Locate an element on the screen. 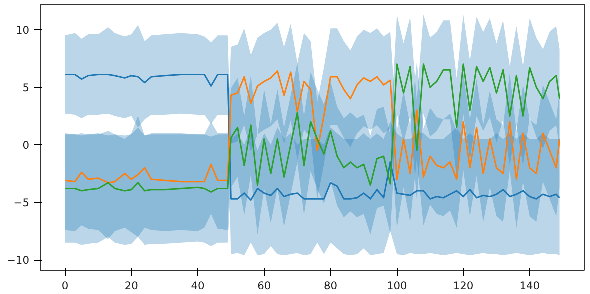 Image resolution: width=590 pixels, height=294 pixels. y-tick-label: 10 is located at coordinates (23, 30).